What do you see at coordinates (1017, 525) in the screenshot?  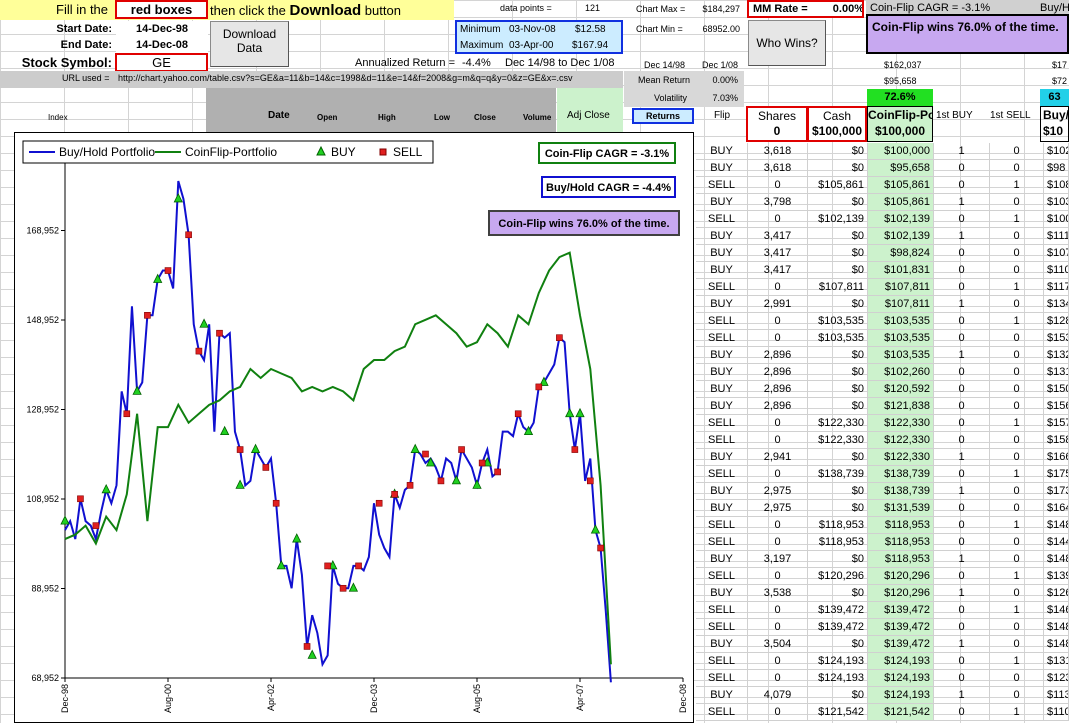 I see `cell-s: 1` at bounding box center [1017, 525].